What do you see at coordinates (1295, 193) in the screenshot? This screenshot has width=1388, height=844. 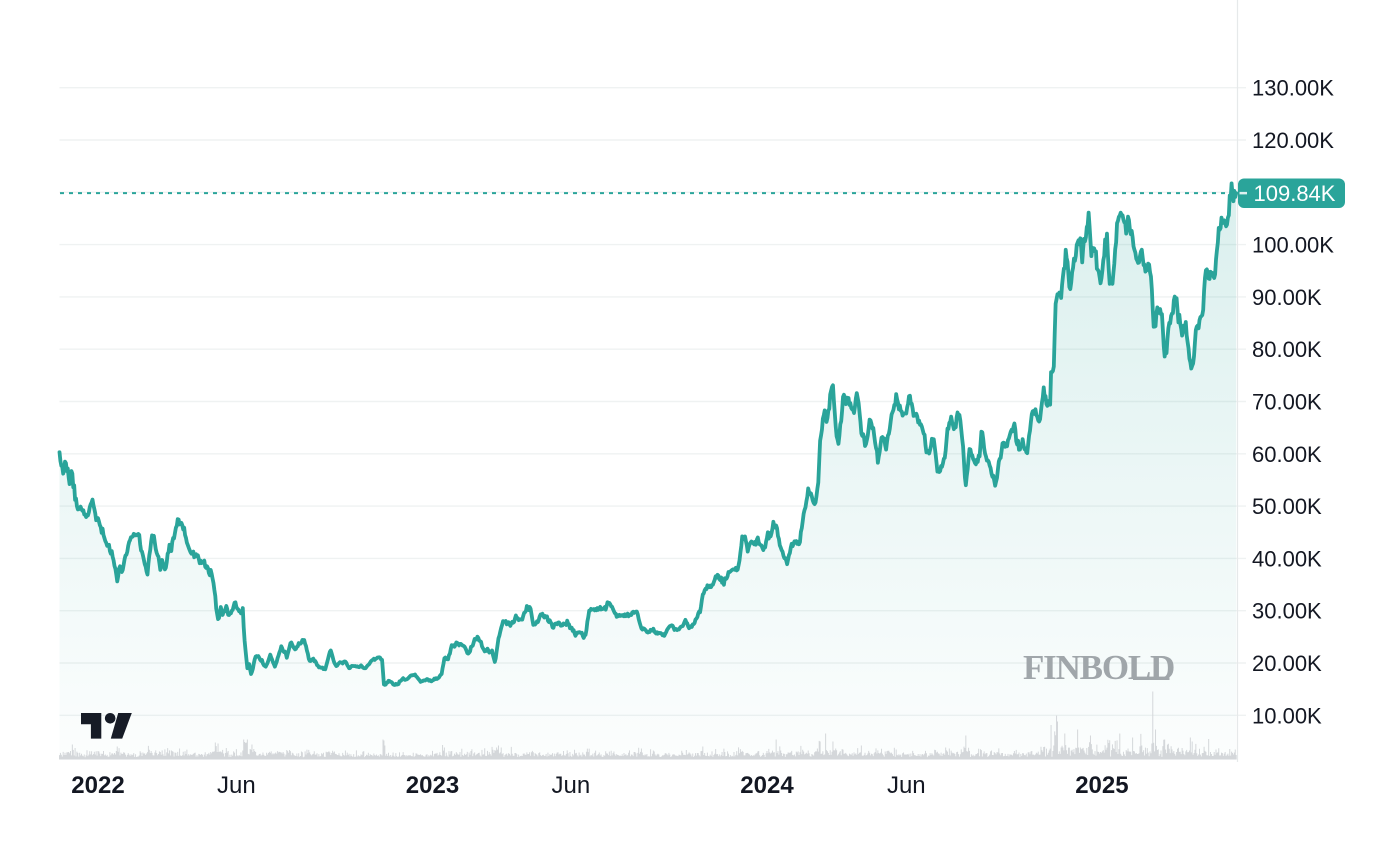 I see `svg-text: 109.84K` at bounding box center [1295, 193].